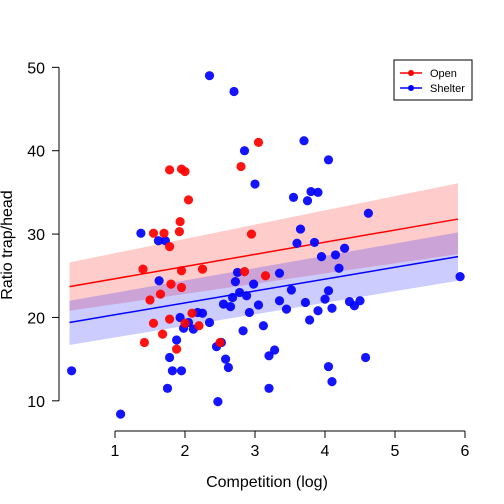 This screenshot has width=504, height=504. What do you see at coordinates (465, 451) in the screenshot?
I see `x-tick-label: 6` at bounding box center [465, 451].